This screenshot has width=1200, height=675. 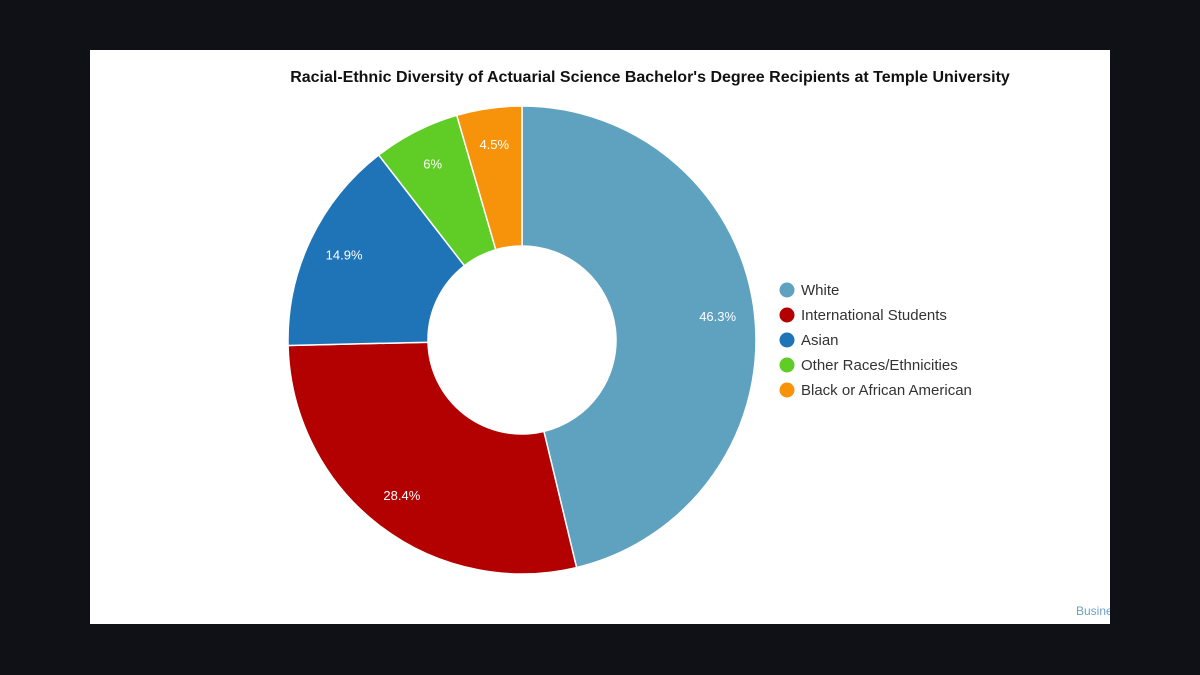 I want to click on legend-label-other-races-ethnicities: Other Races/Ethnicities, so click(x=879, y=365).